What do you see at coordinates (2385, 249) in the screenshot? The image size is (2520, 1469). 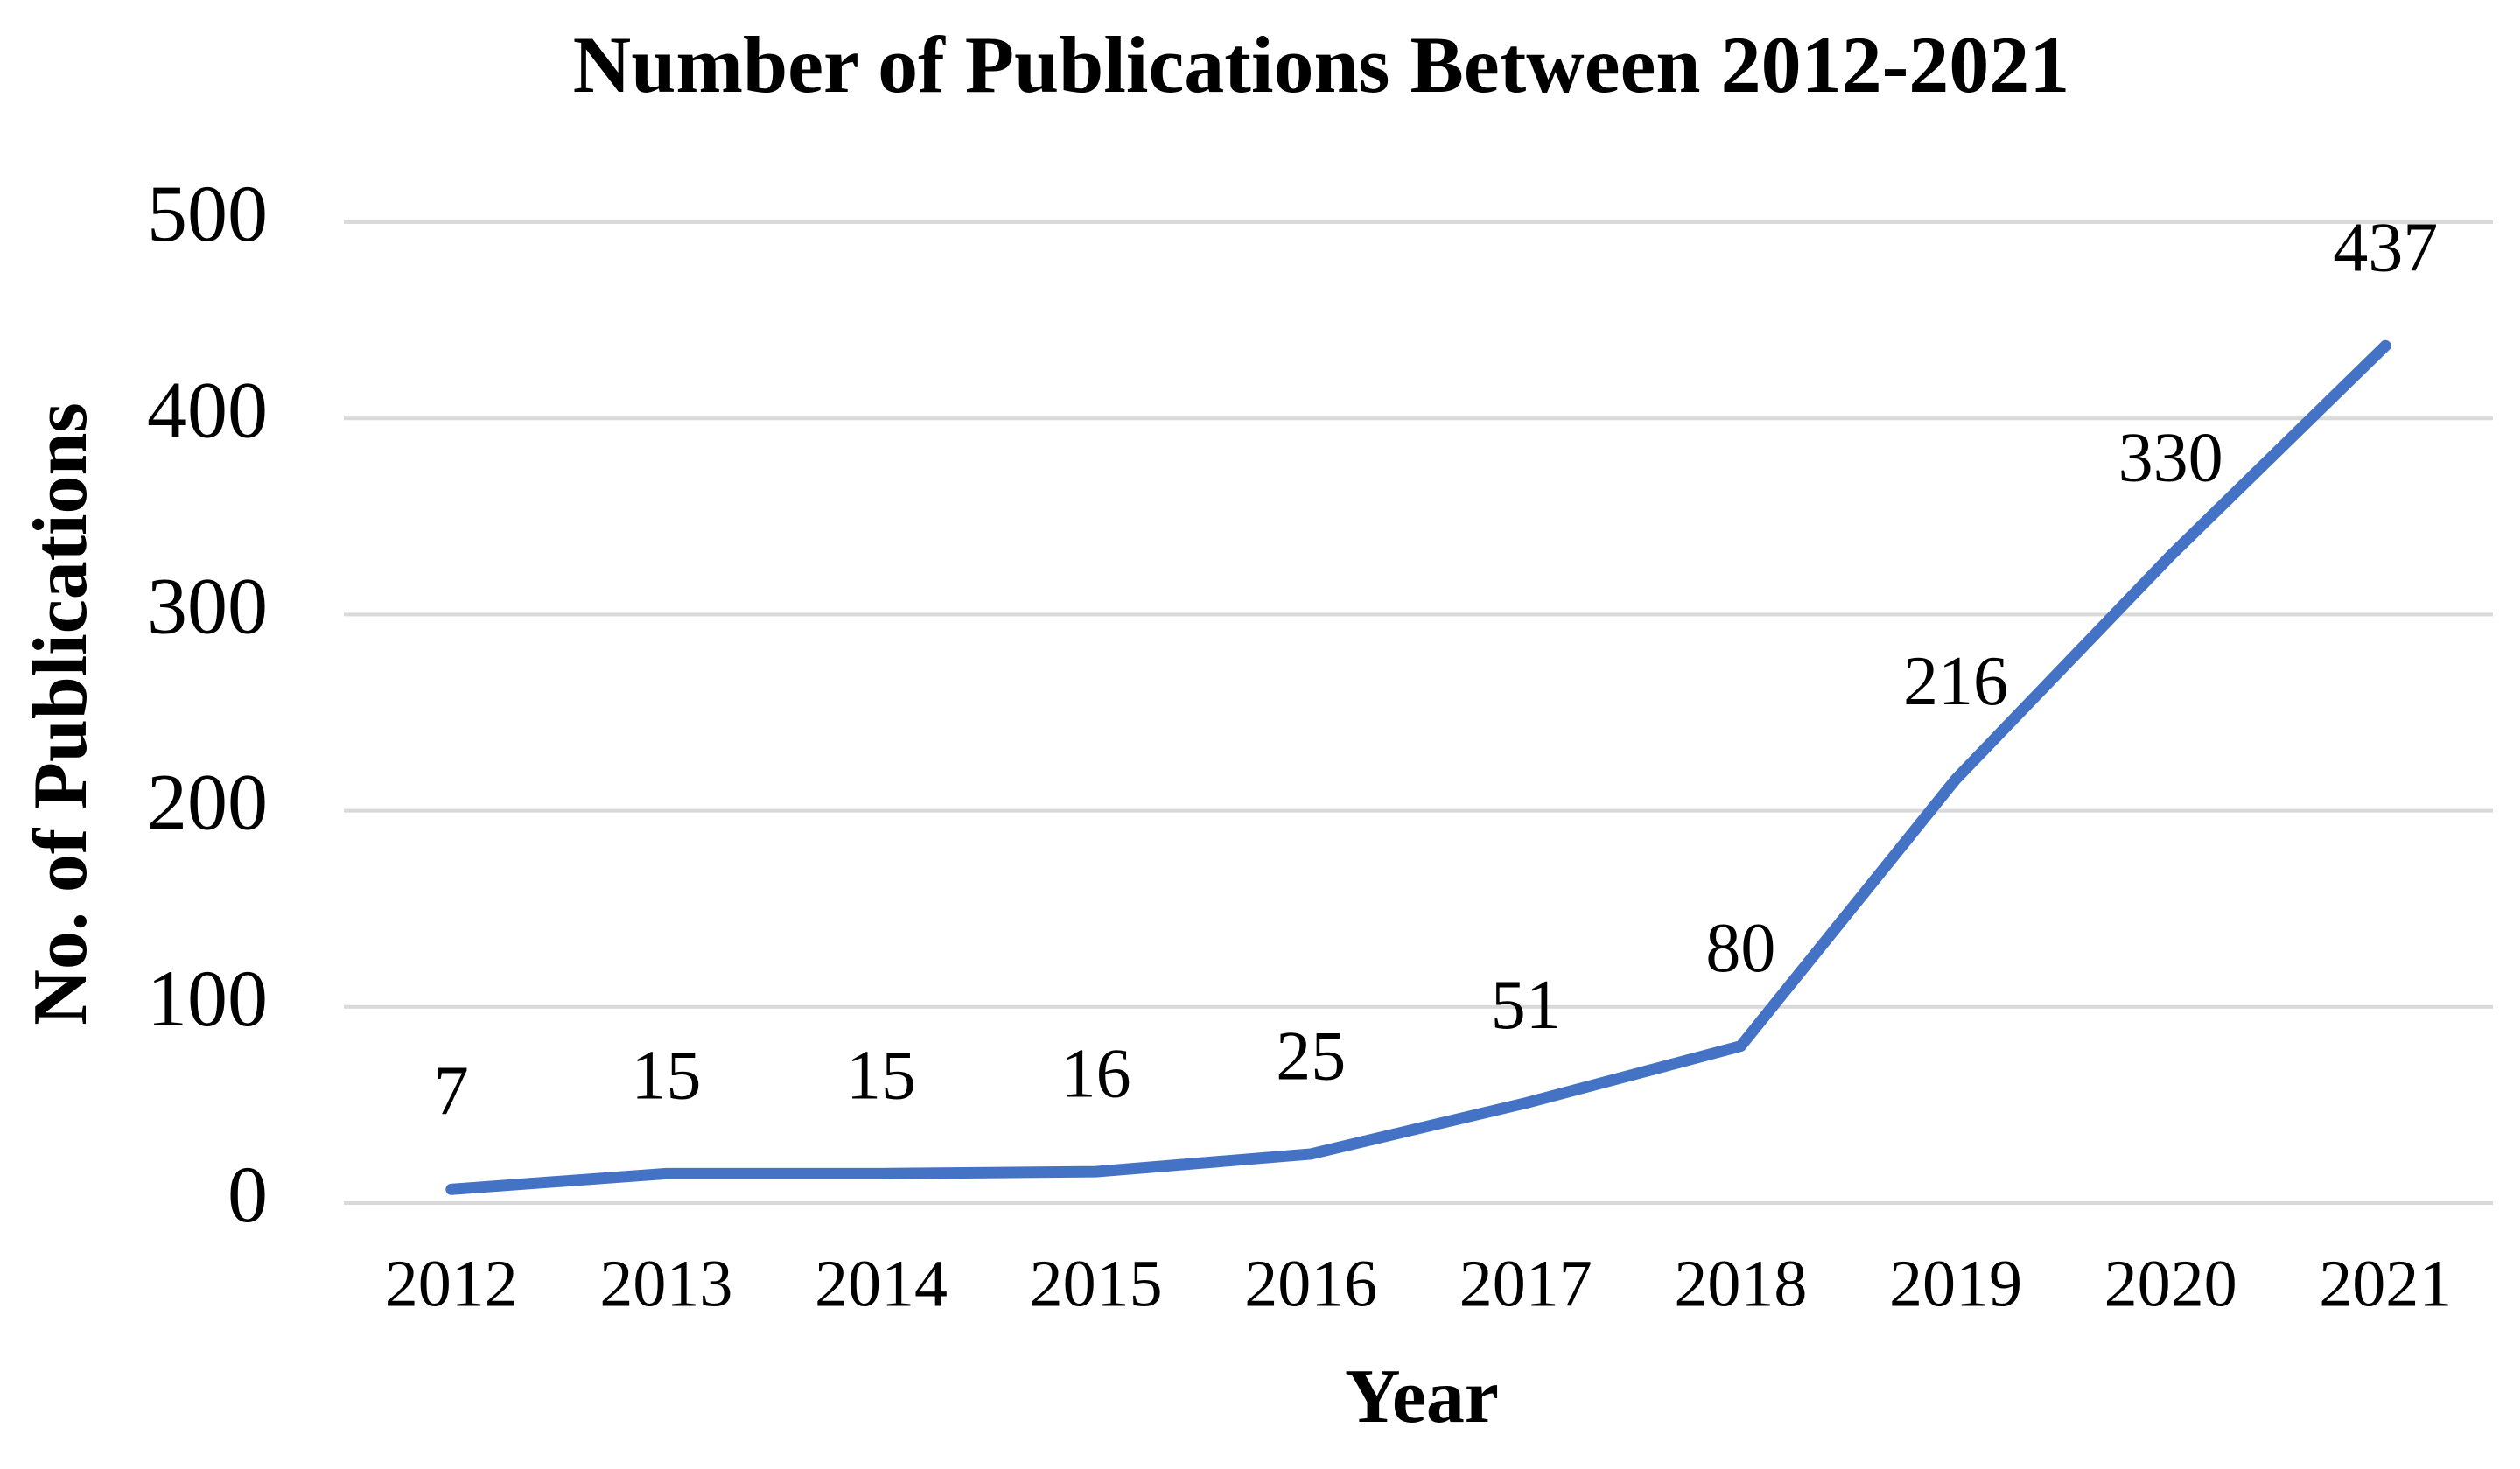 I see `data-label: 437` at bounding box center [2385, 249].